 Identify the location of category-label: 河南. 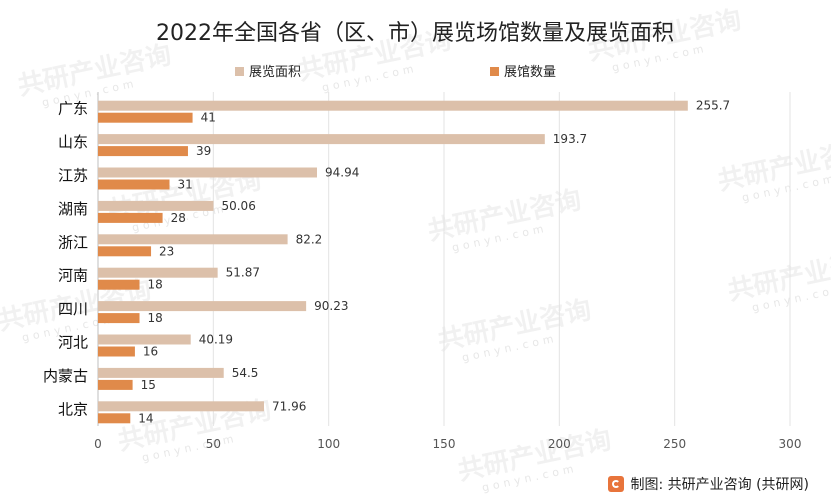
(73, 276).